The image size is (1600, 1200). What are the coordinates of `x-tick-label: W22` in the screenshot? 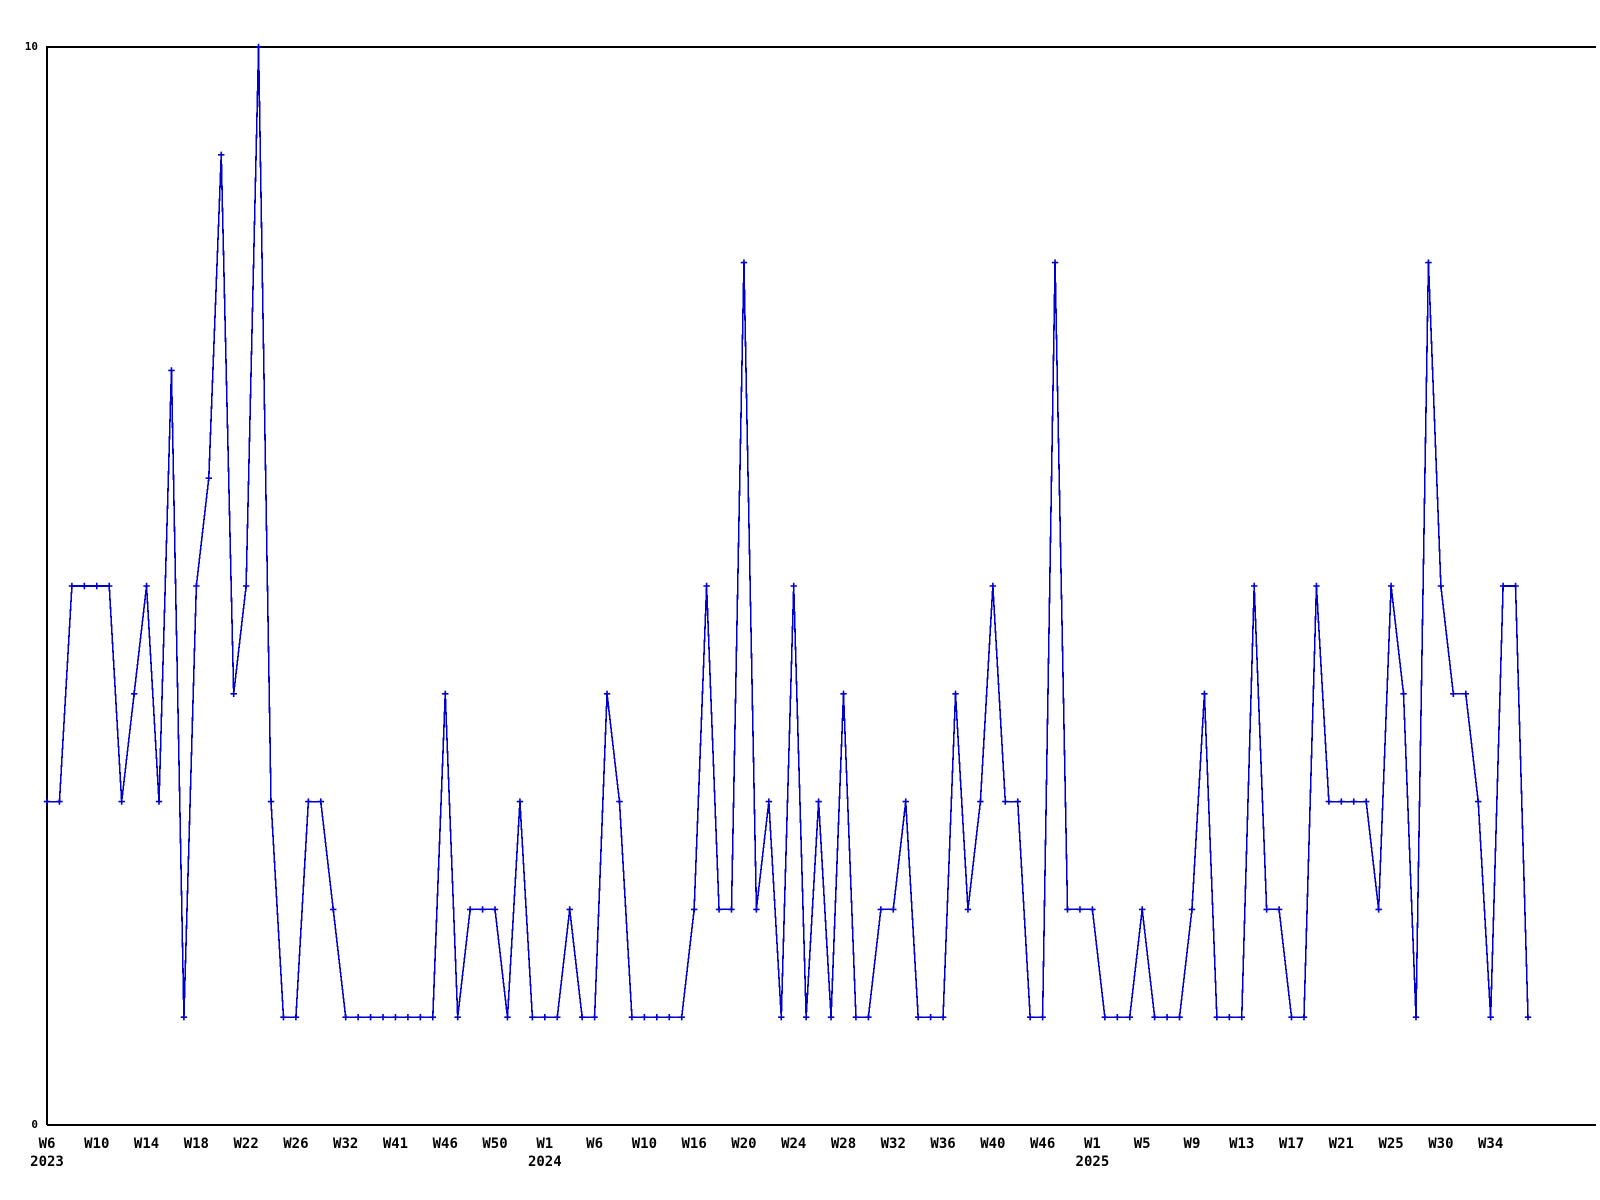 It's located at (245, 1144).